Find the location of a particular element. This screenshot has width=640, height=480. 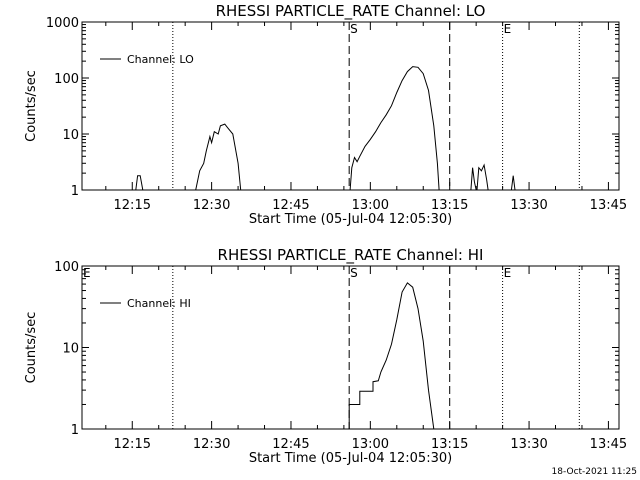

chart-title: RHESSI PARTICLE_RATE Channel: HI is located at coordinates (351, 255).